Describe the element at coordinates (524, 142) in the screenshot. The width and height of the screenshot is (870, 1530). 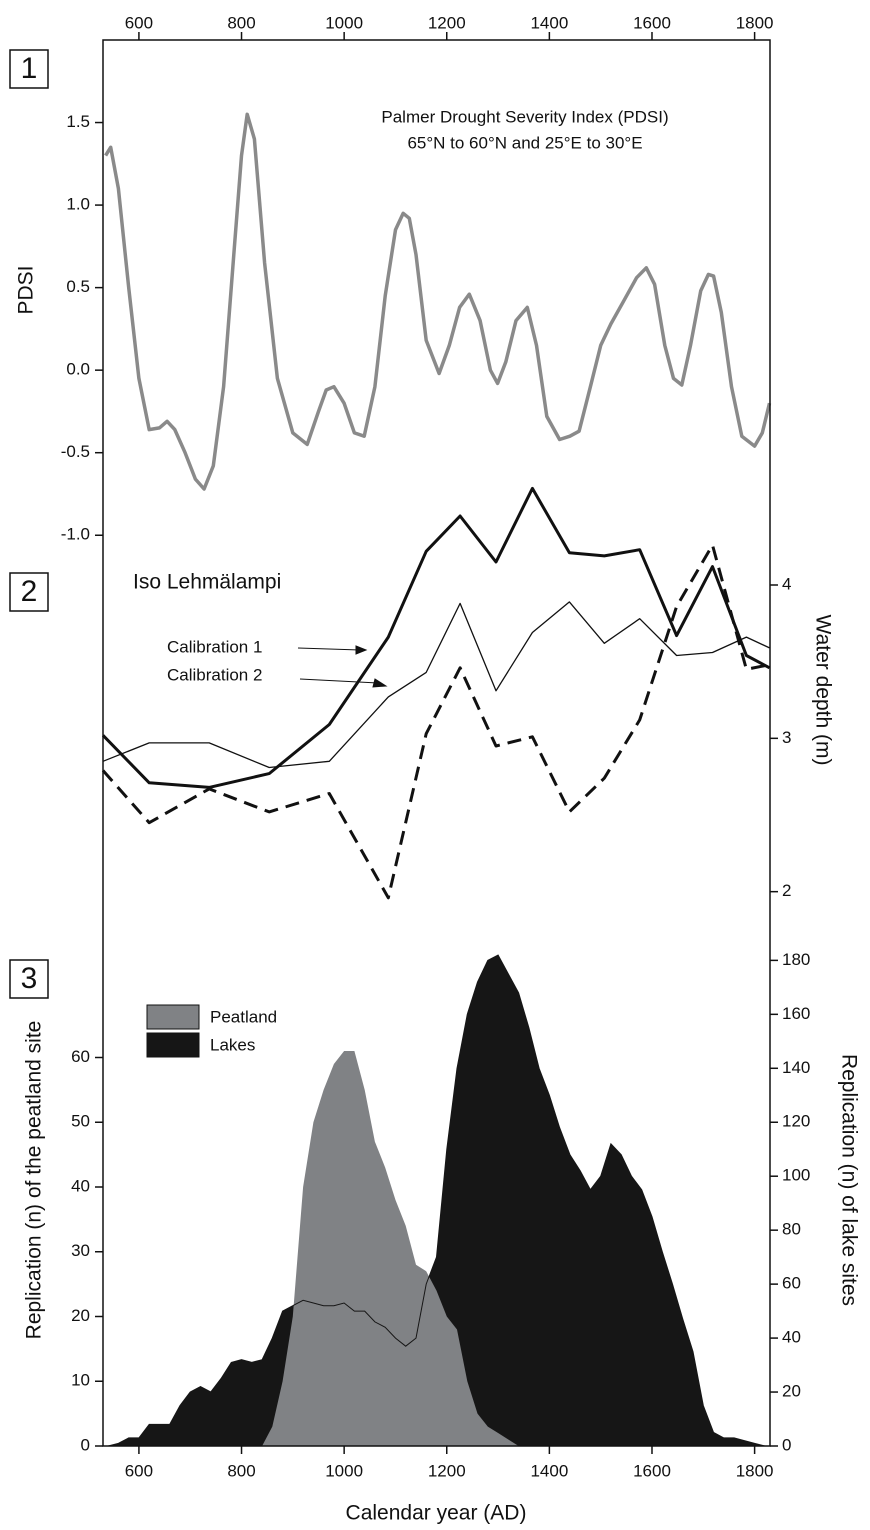
I see `chart-subtitle: 65°N to 60°N and 25°E to 30°E` at that location.